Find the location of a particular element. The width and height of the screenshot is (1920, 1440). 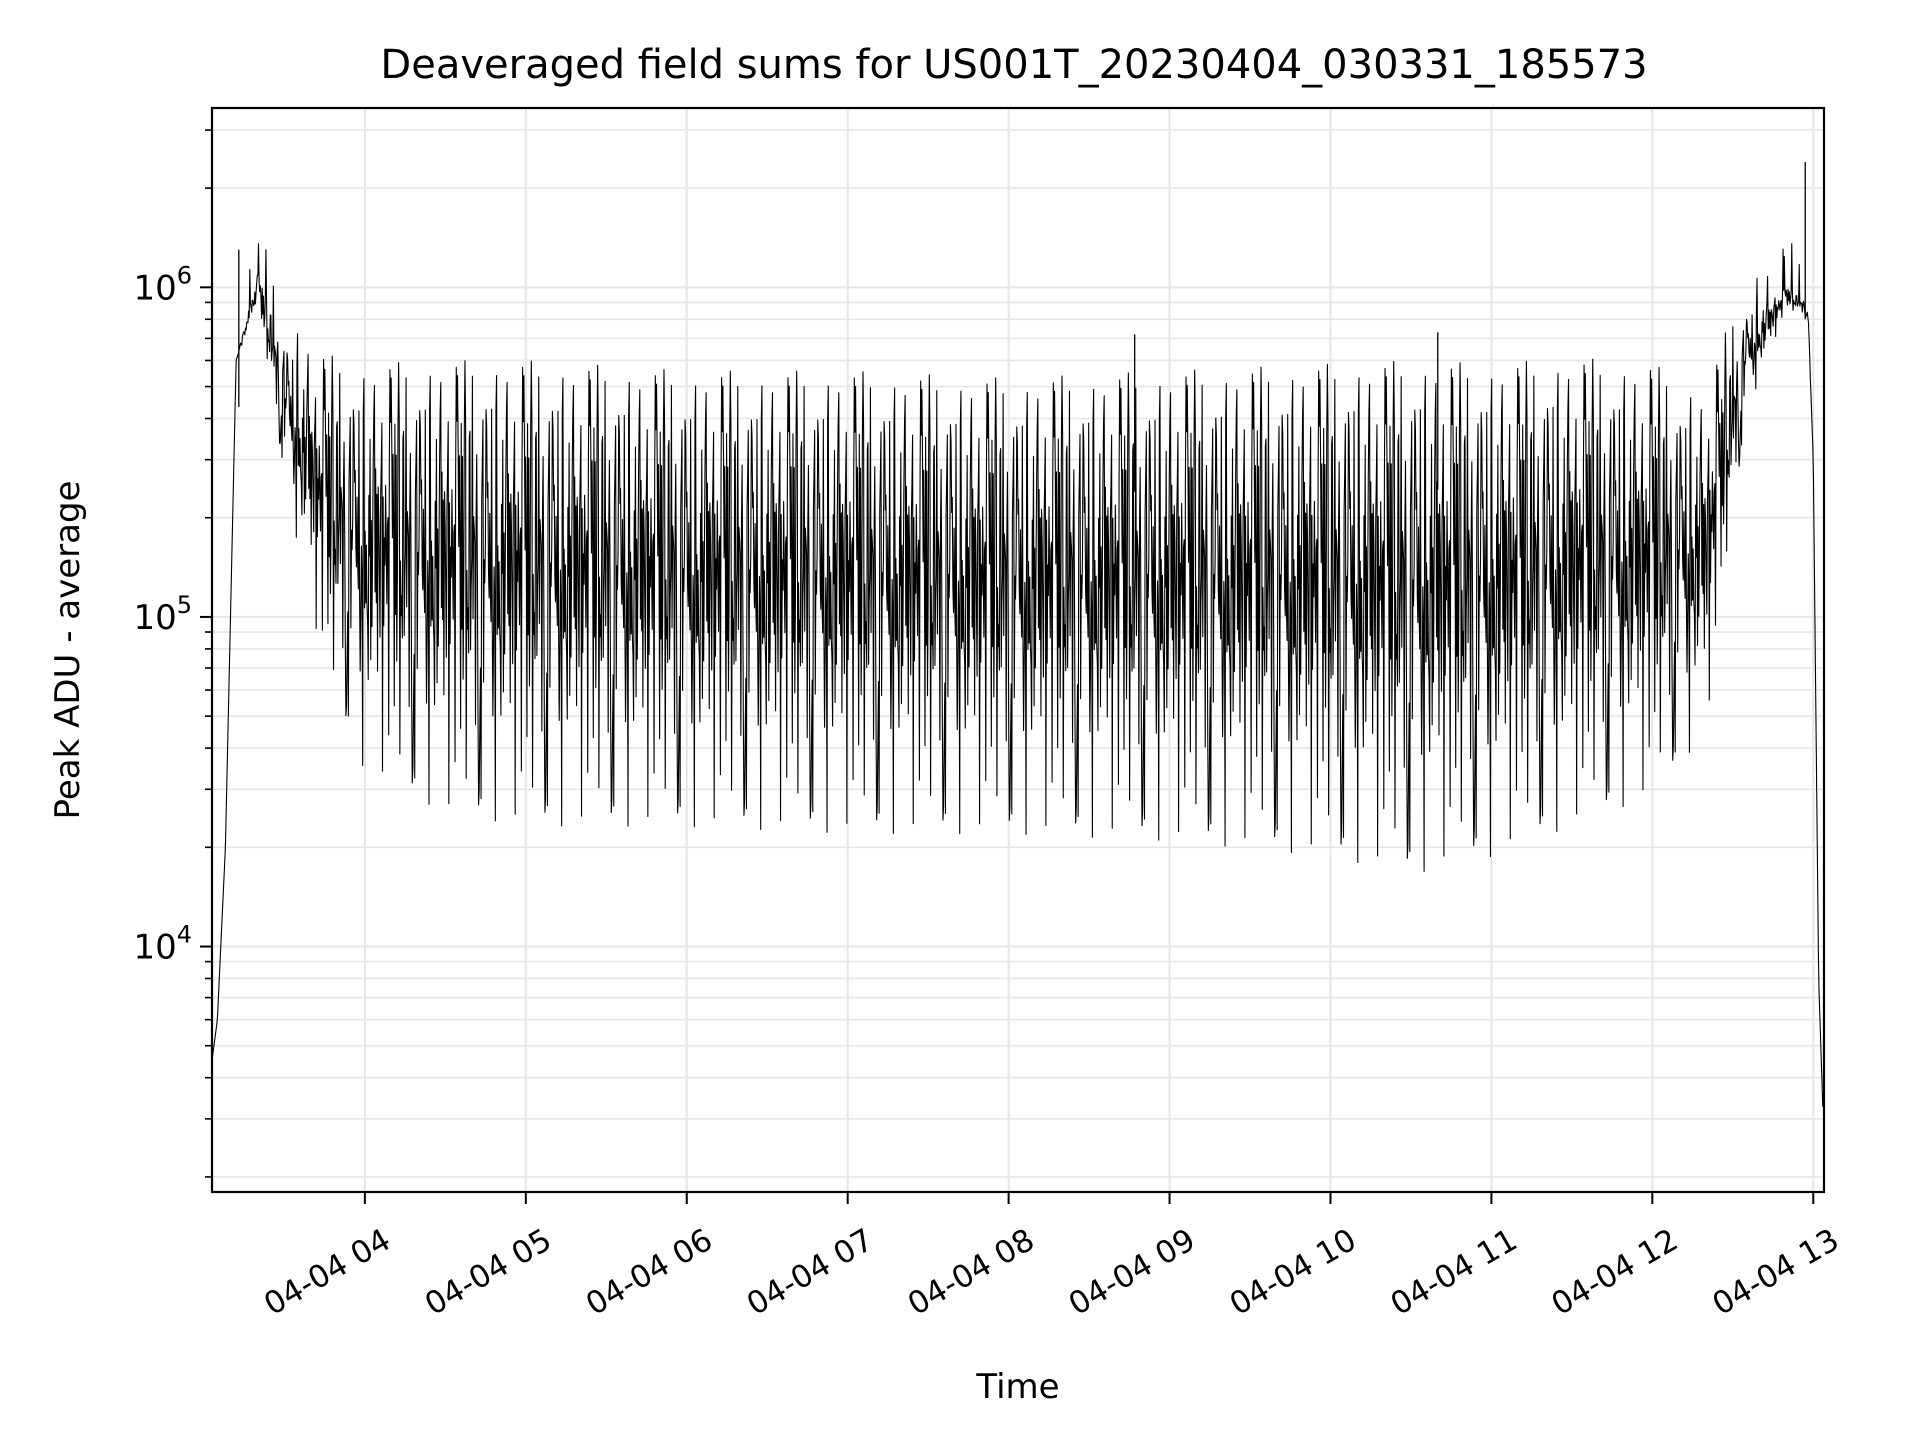

y-tick-label: 10⁶ is located at coordinates (162, 284).